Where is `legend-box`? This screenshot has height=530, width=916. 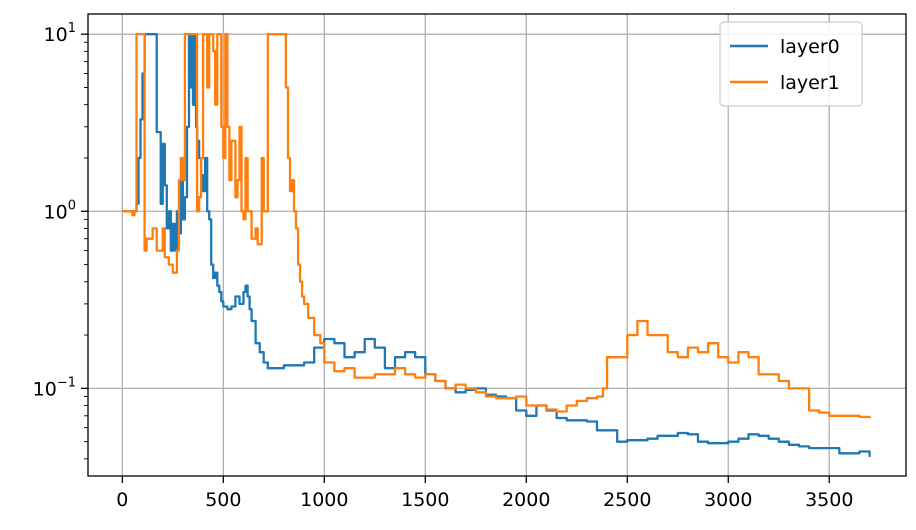
legend-box is located at coordinates (791, 64).